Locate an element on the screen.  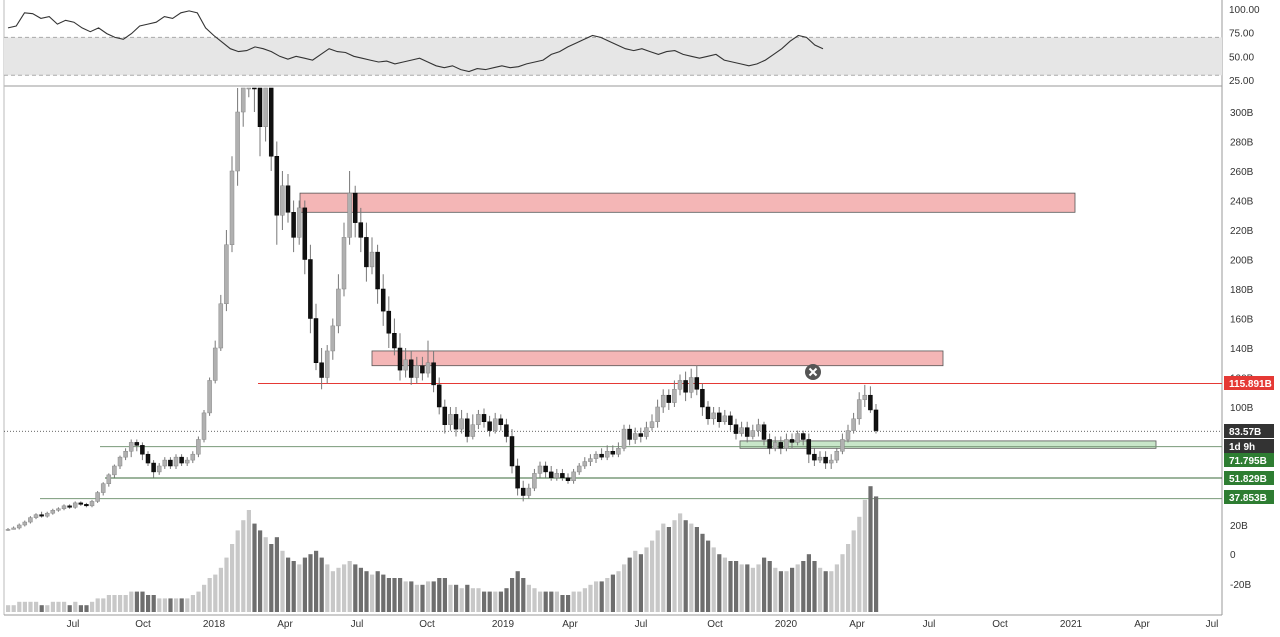
price-label-text: 71.795B is located at coordinates (1248, 461).